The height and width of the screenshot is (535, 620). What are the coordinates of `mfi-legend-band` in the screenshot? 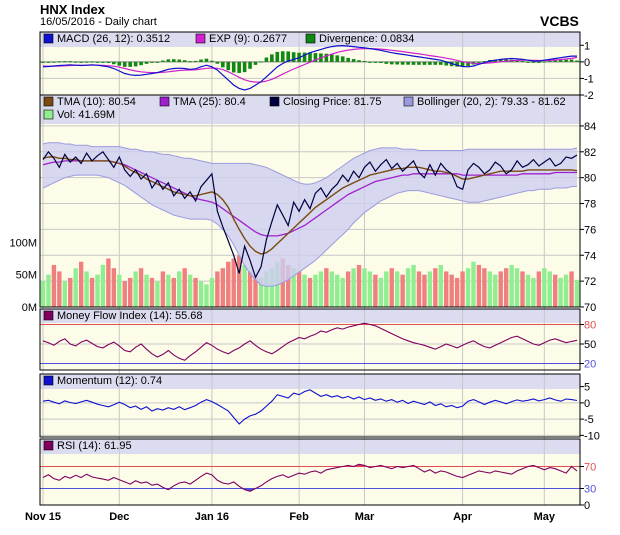 It's located at (310, 316).